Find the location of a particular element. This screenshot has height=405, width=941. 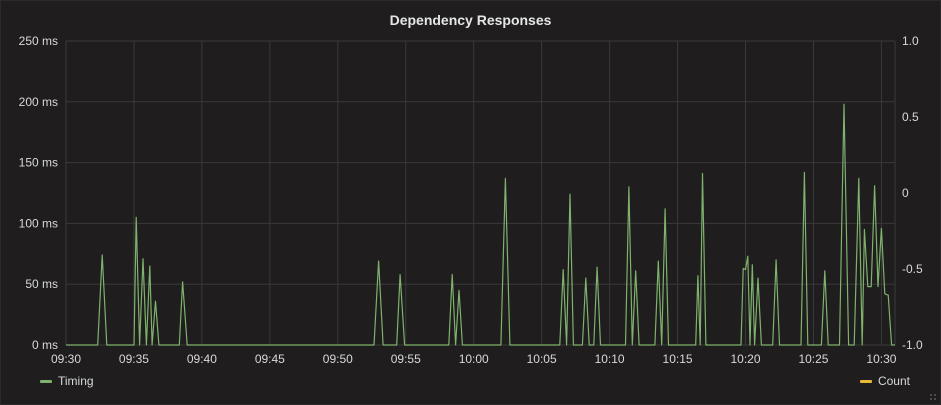

legend-item-timing: Timing is located at coordinates (67, 381).